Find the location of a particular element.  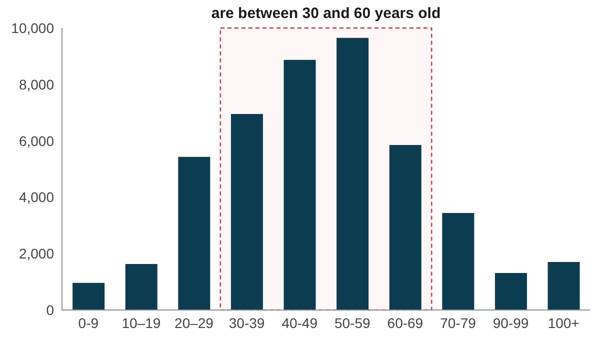

x-tick-label: 60-69 is located at coordinates (405, 322).